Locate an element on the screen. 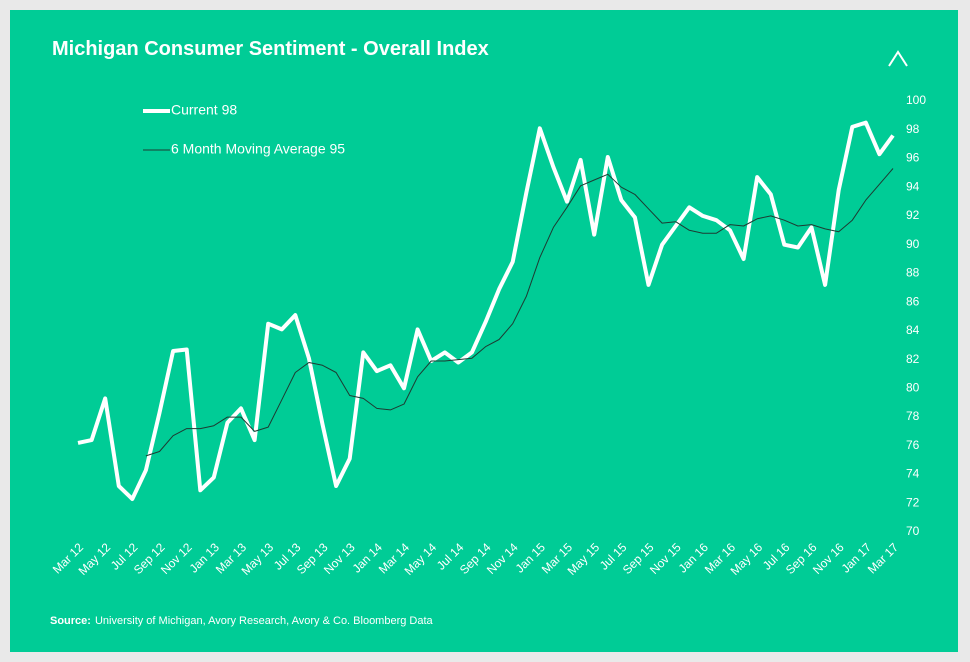  y-tick-label: 80 is located at coordinates (913, 388).